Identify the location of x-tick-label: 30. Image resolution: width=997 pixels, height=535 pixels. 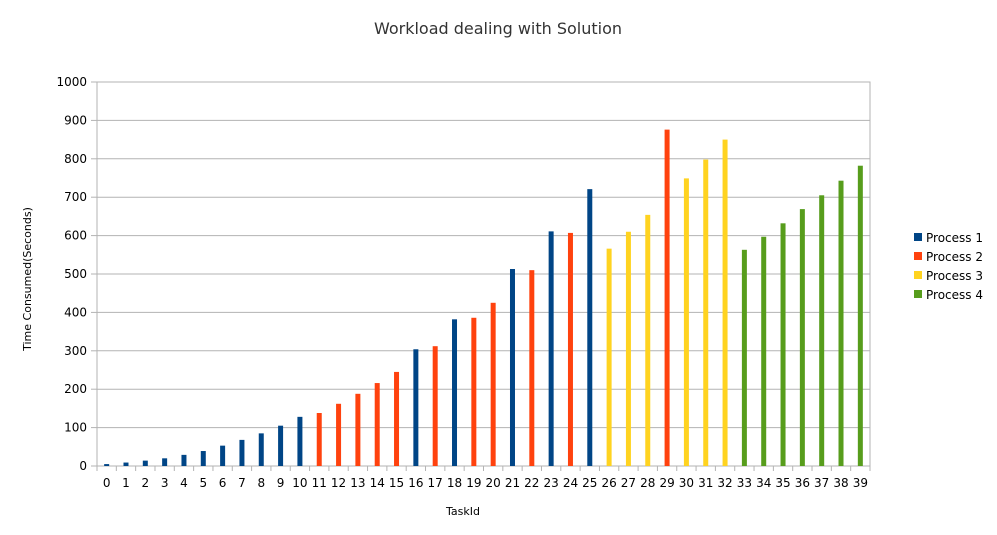
(686, 483).